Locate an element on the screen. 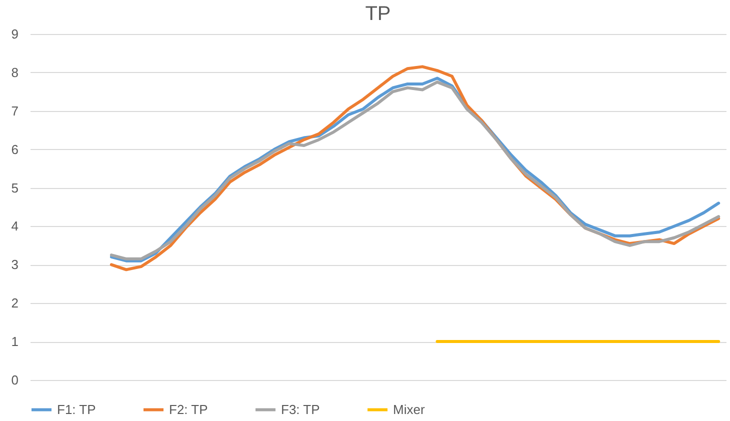 The height and width of the screenshot is (421, 730). legend-label: F1: TP is located at coordinates (76, 409).